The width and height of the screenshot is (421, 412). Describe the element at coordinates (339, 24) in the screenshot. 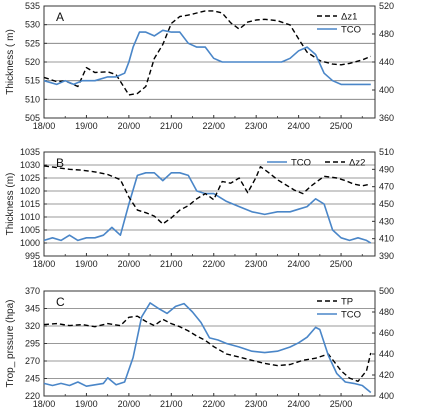

I see `legend: Δz1 TCO` at that location.